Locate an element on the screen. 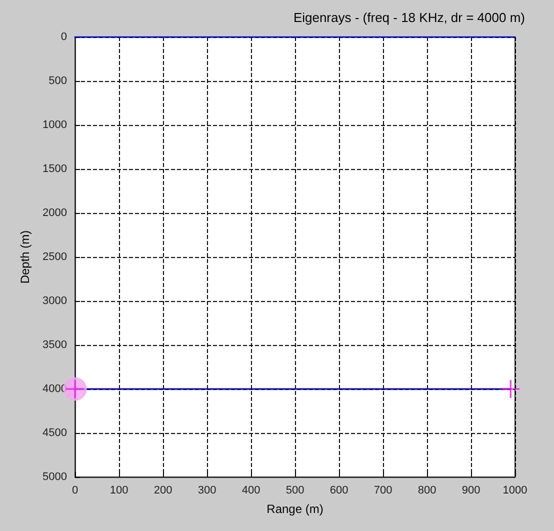 This screenshot has width=554, height=531. x-tick-label: 1000 is located at coordinates (515, 490).